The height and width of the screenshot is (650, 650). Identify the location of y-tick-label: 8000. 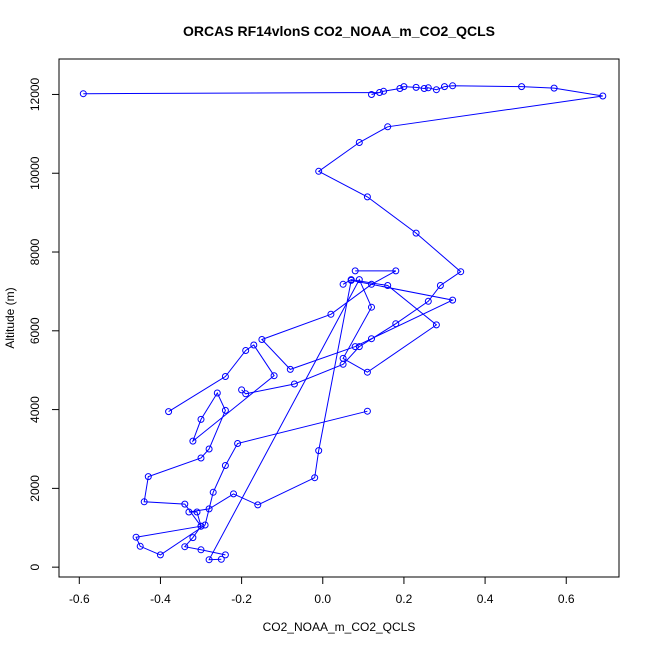
(35, 251).